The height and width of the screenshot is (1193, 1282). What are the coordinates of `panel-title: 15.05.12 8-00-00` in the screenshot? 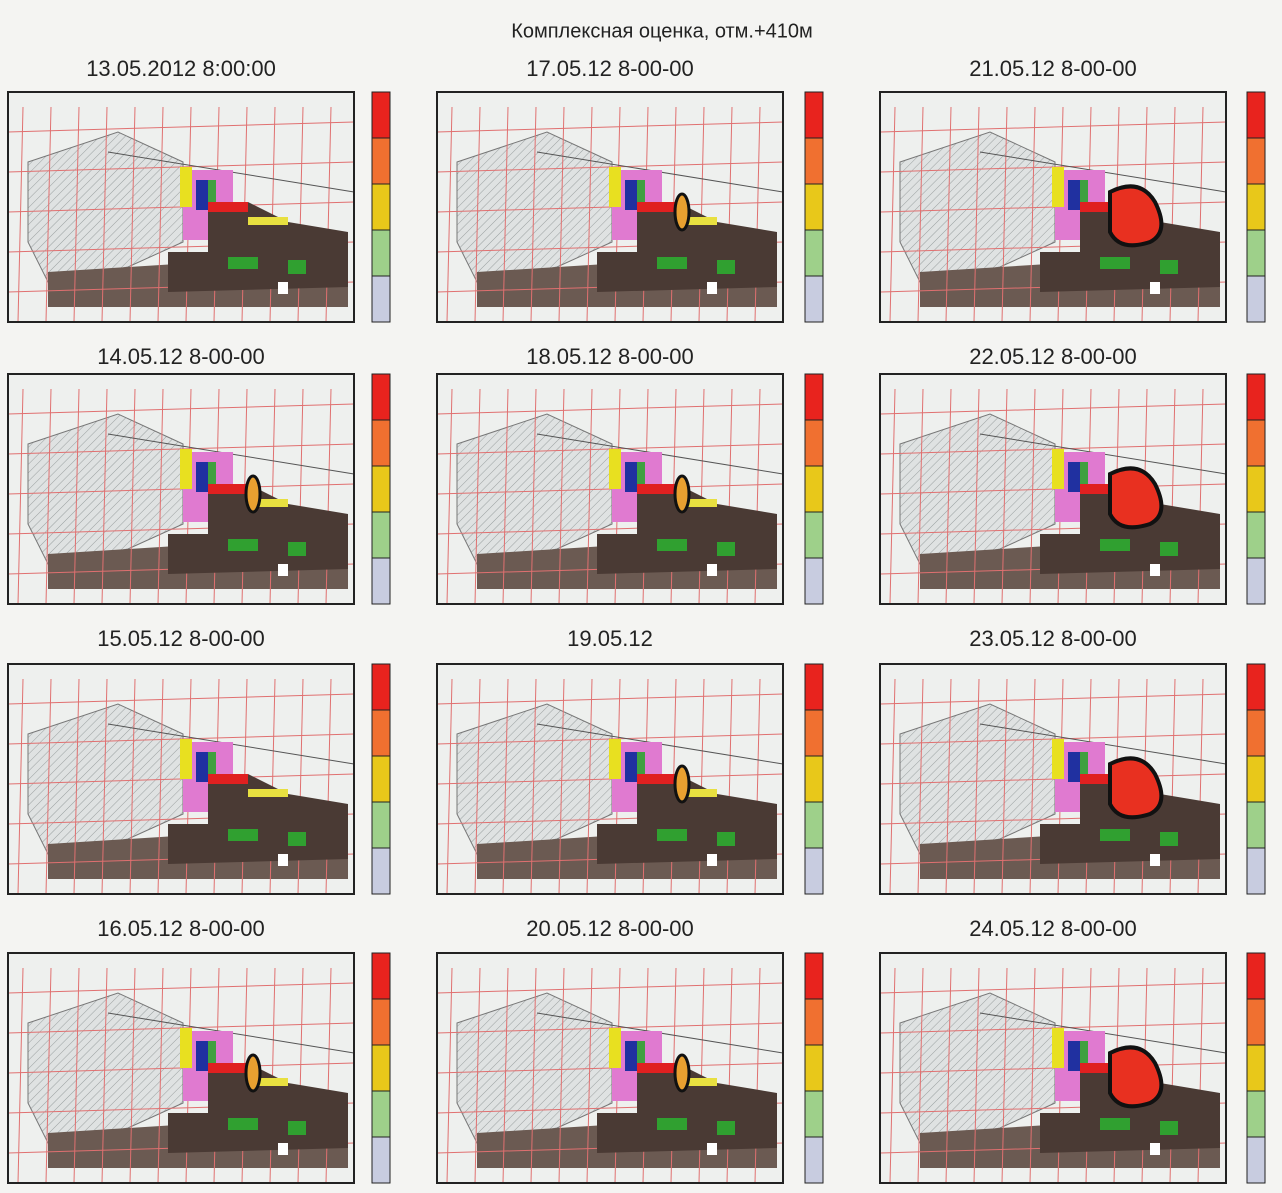 It's located at (181, 638).